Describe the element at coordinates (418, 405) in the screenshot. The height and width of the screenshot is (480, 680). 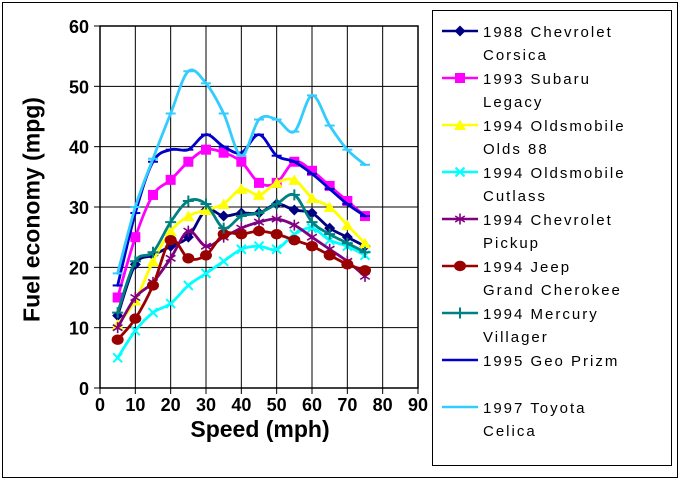
I see `x-tick-label: 90` at that location.